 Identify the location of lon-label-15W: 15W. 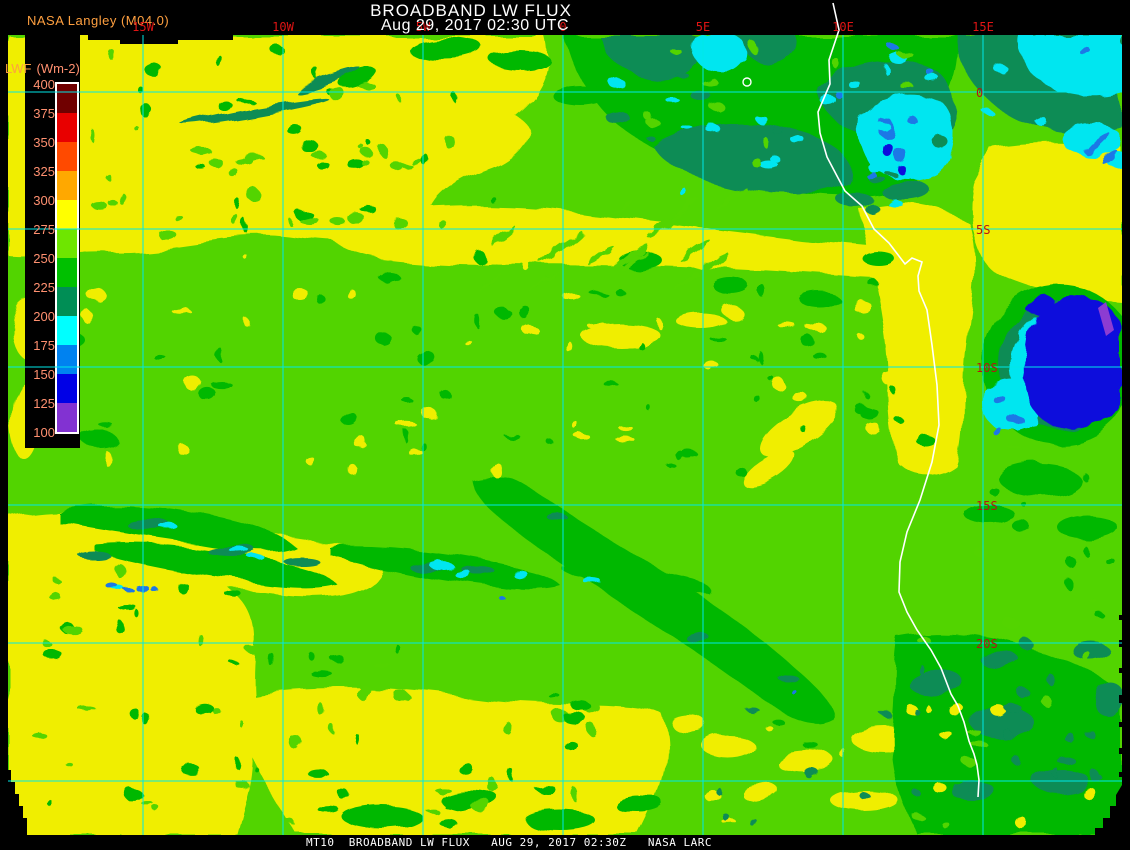
(143, 27).